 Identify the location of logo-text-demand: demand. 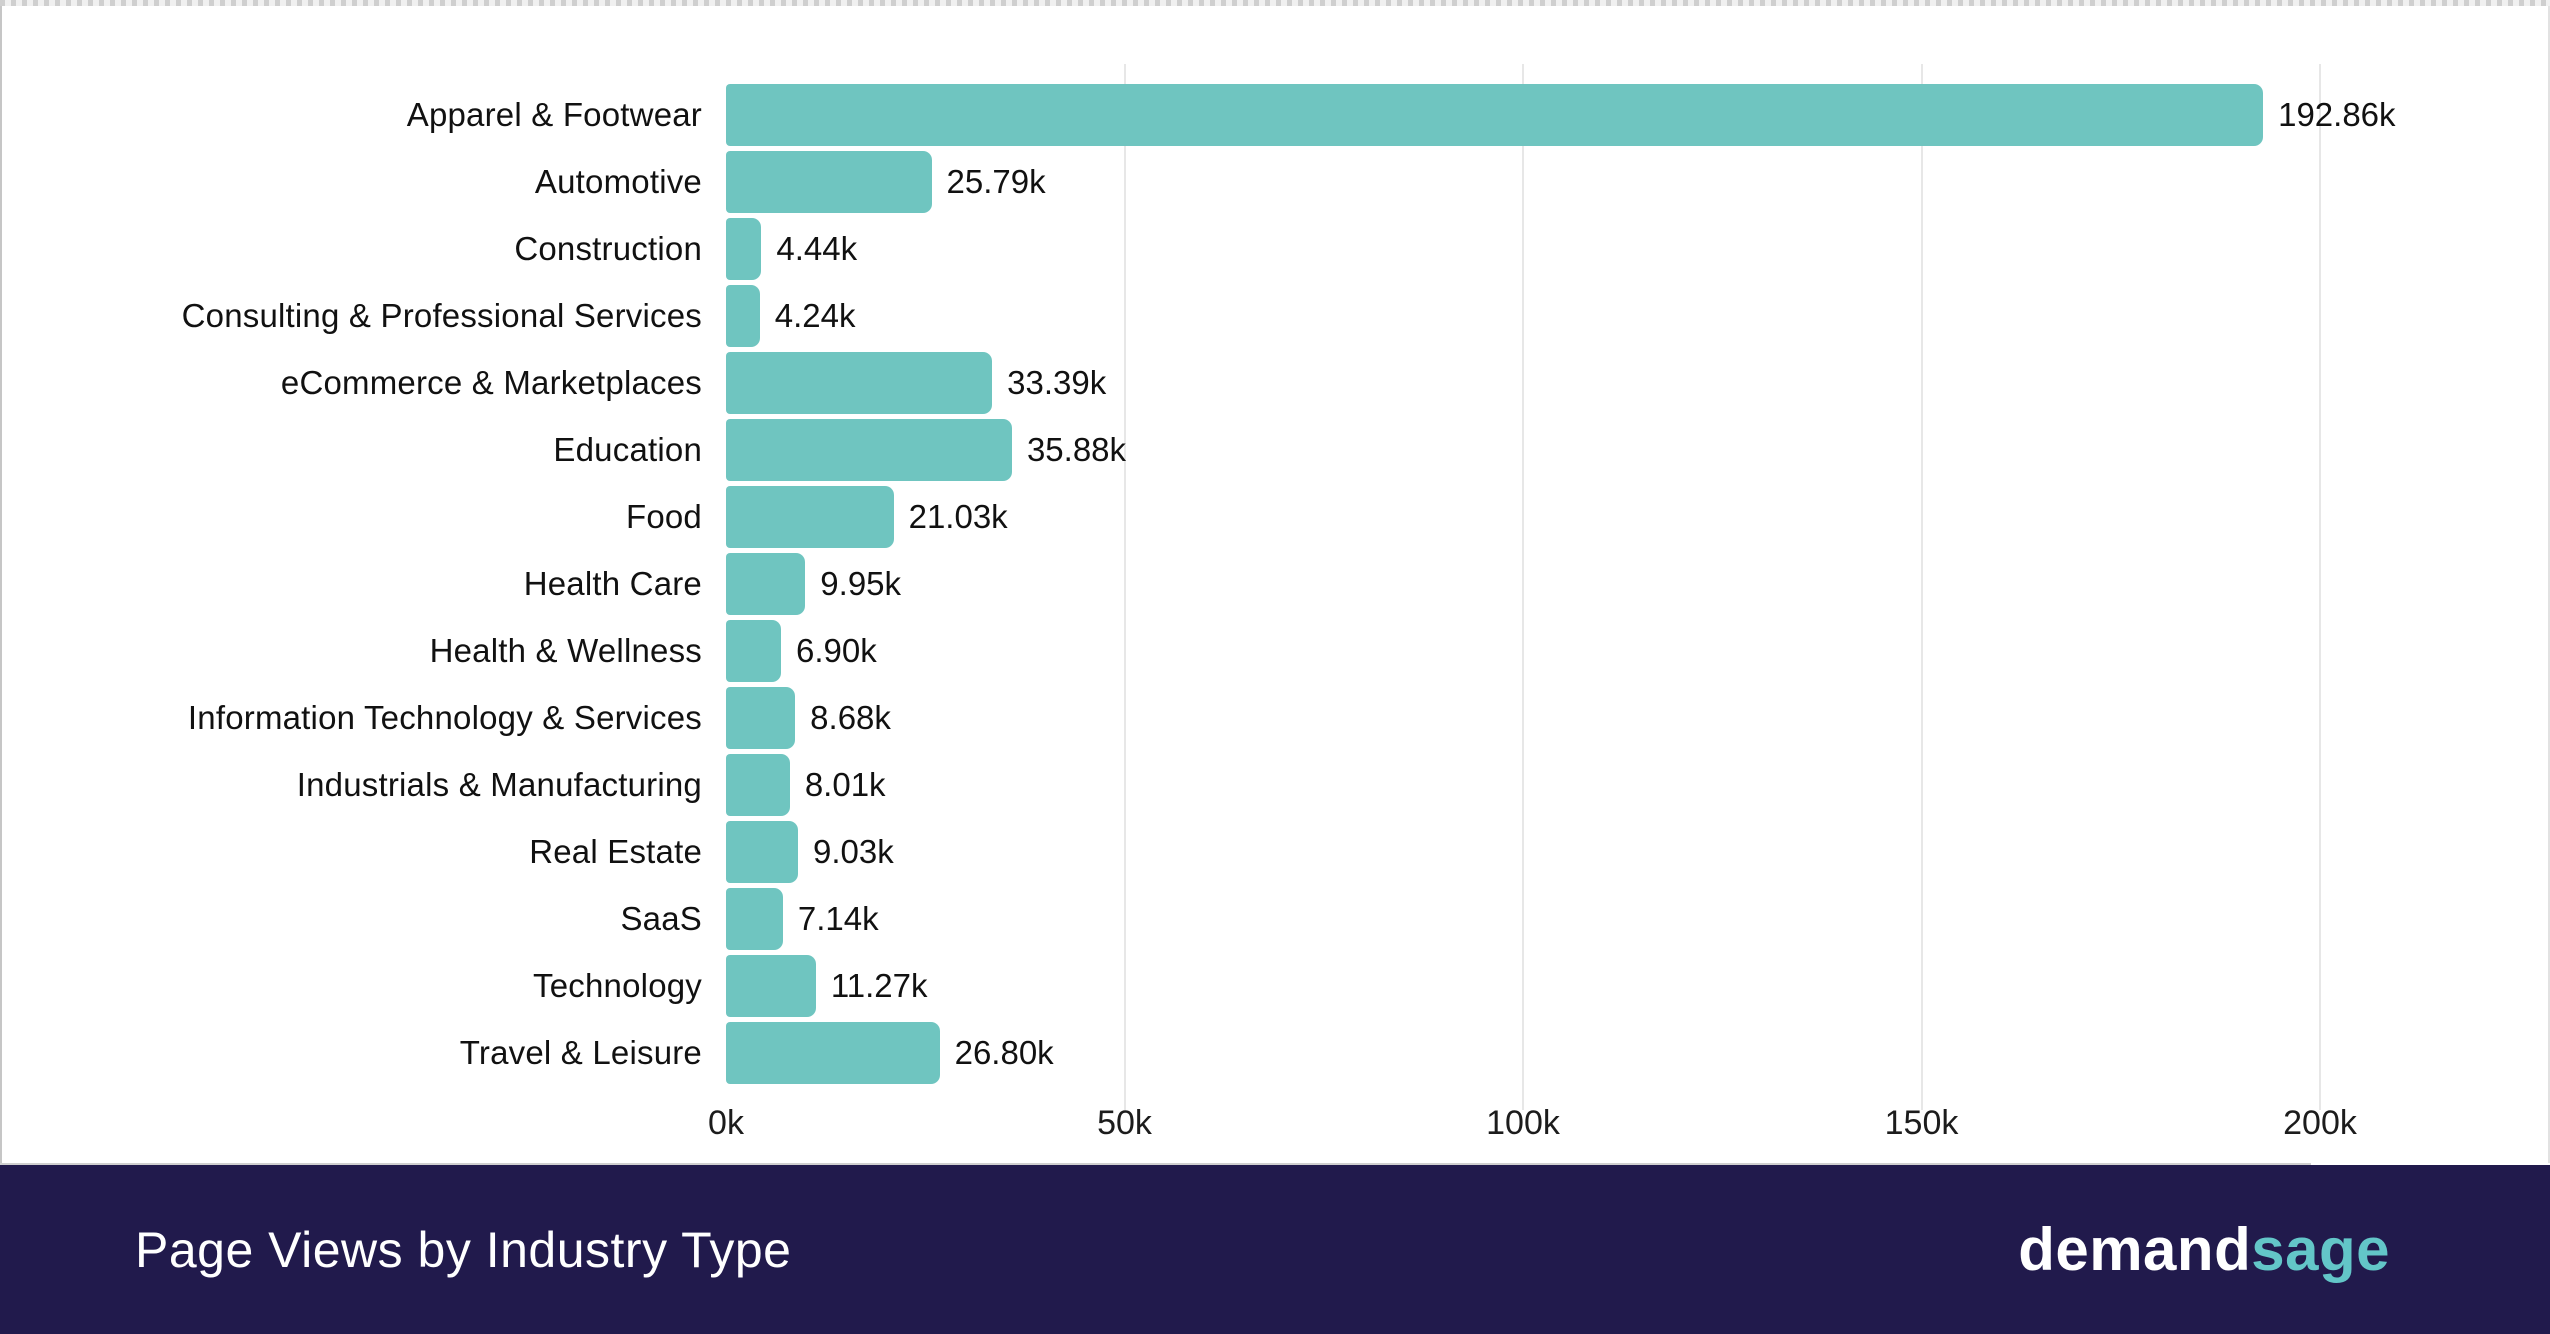
(2135, 1249).